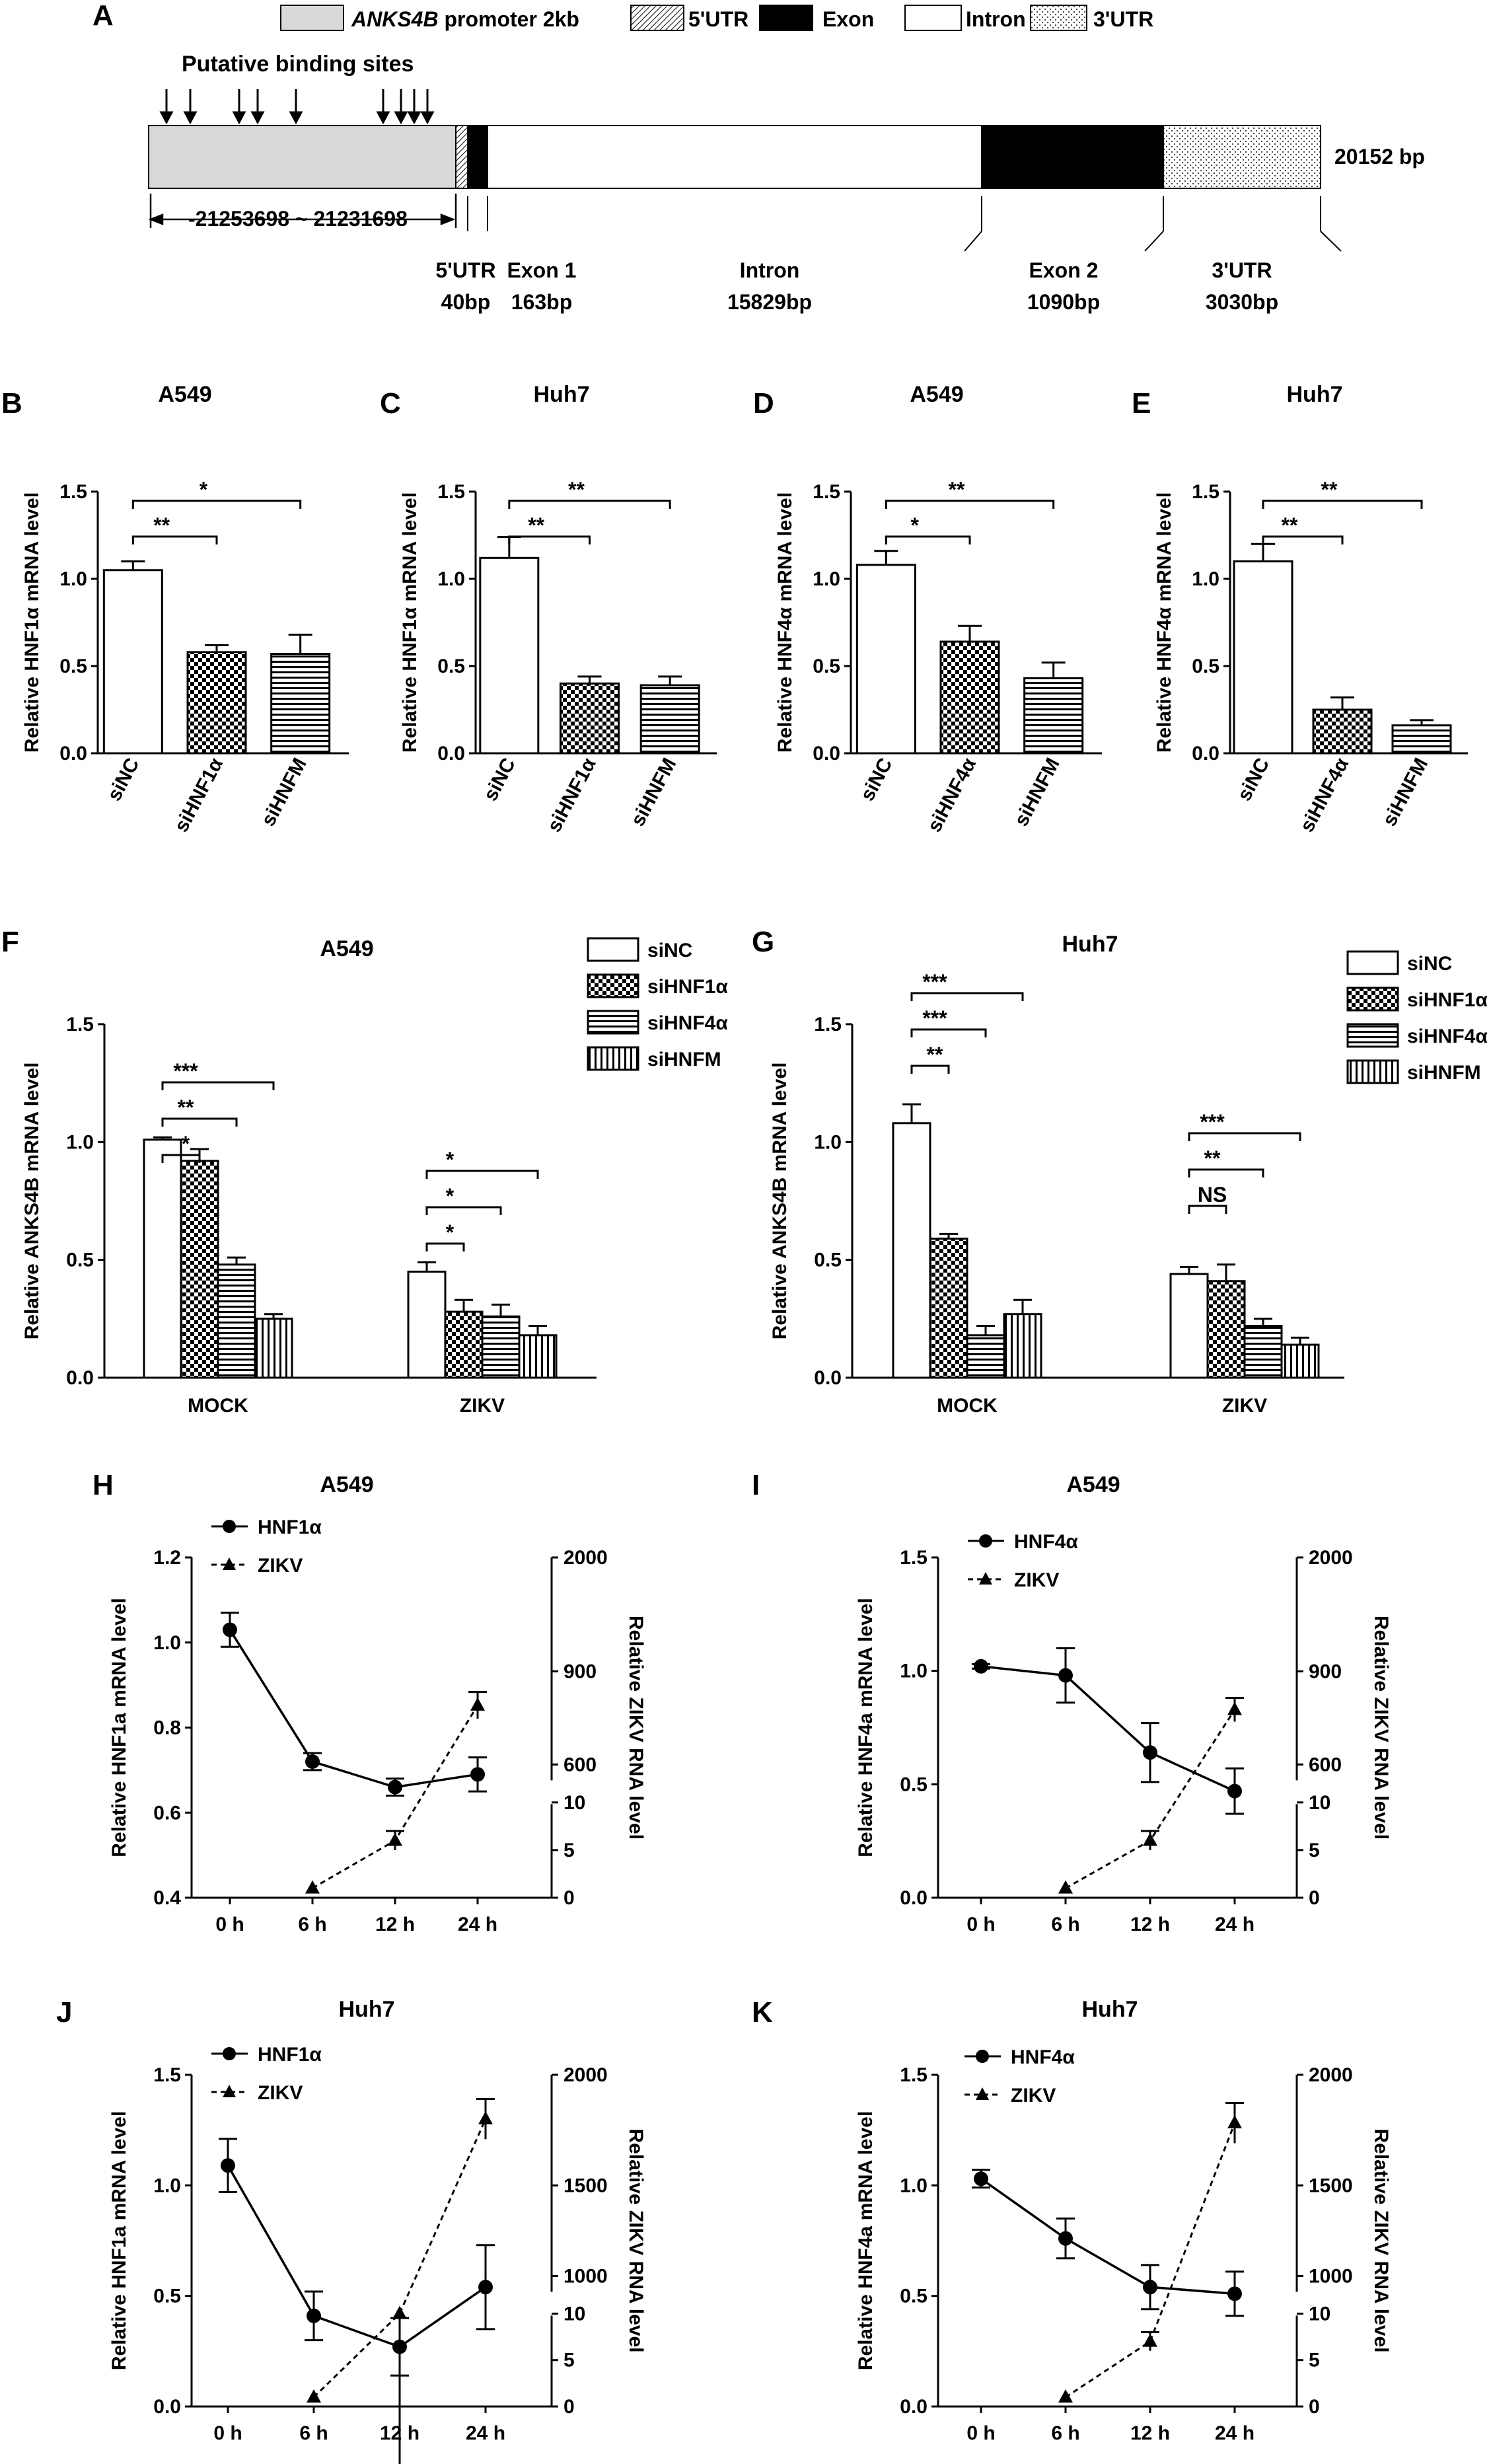  I want to click on right-y-tick-label: 1500, so click(586, 2185).